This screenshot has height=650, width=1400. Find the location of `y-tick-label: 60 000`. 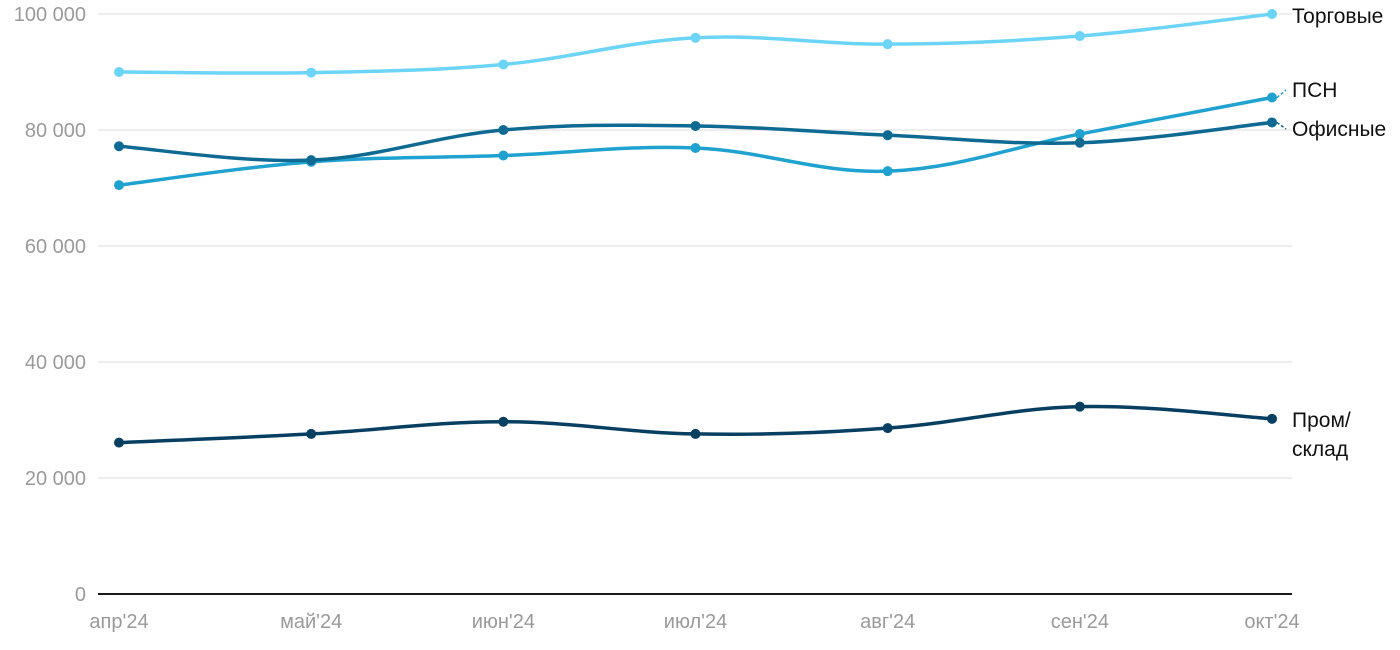

y-tick-label: 60 000 is located at coordinates (55, 247).